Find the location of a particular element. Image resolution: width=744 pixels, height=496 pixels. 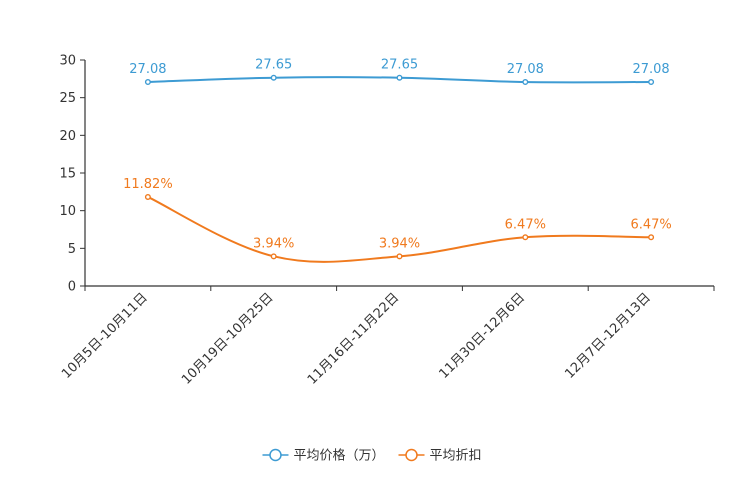

y-tick-label: 5 is located at coordinates (72, 249).